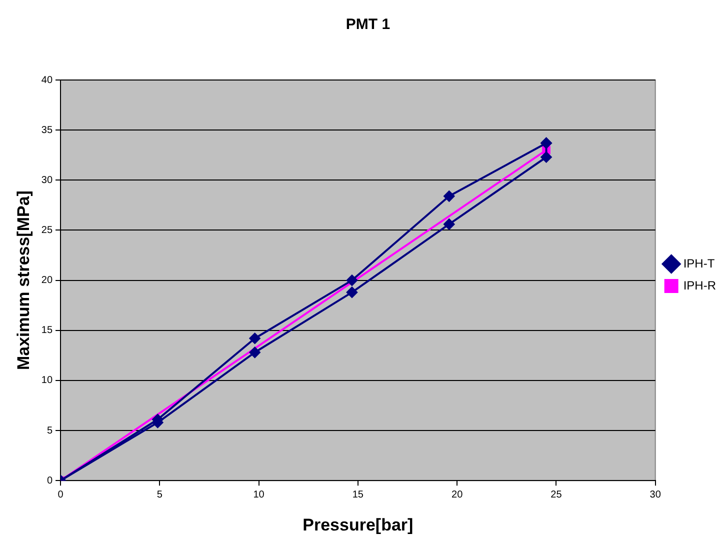 This screenshot has height=550, width=726. Describe the element at coordinates (699, 285) in the screenshot. I see `legend-label: IPH-R` at that location.